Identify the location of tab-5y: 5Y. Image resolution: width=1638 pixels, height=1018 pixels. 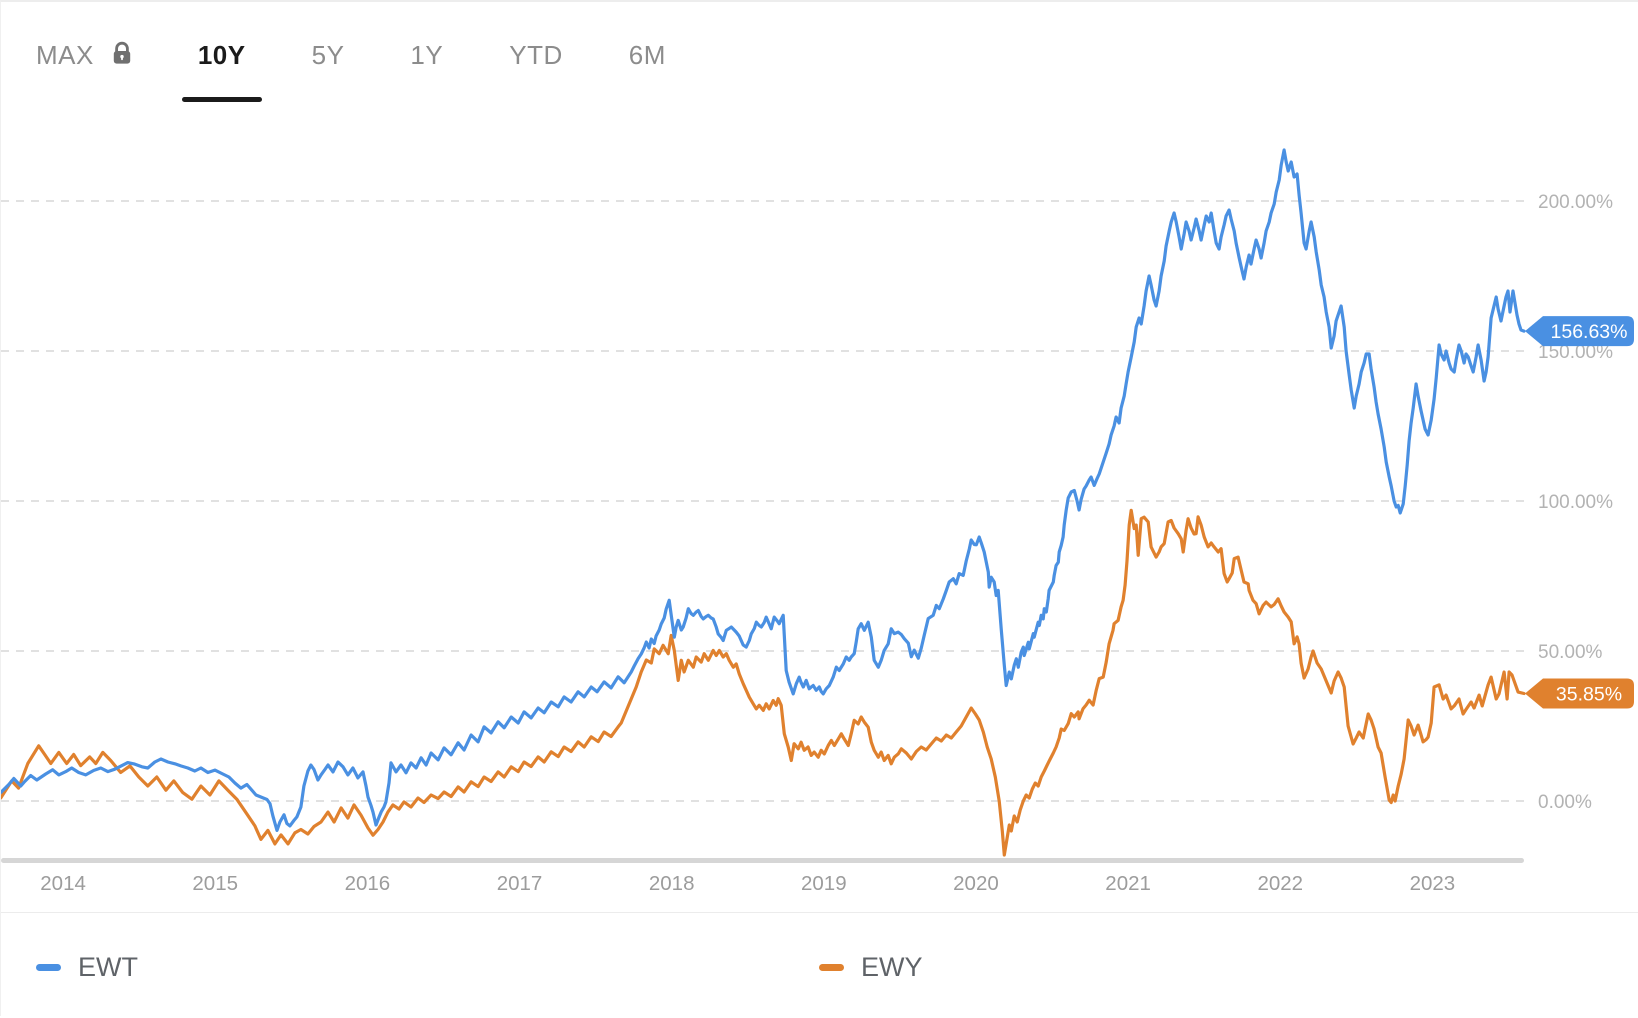
(328, 66).